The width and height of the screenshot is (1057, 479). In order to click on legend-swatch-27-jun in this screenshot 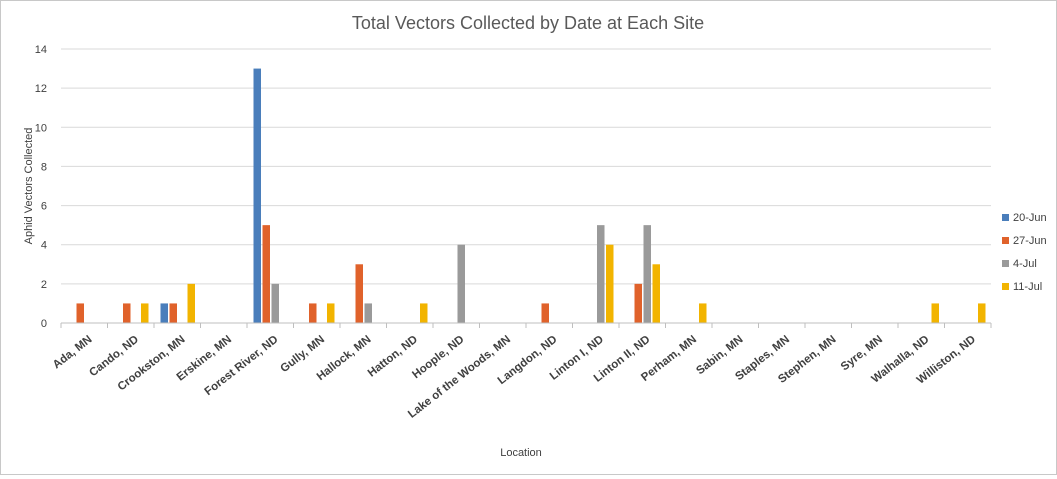, I will do `click(1005, 240)`.